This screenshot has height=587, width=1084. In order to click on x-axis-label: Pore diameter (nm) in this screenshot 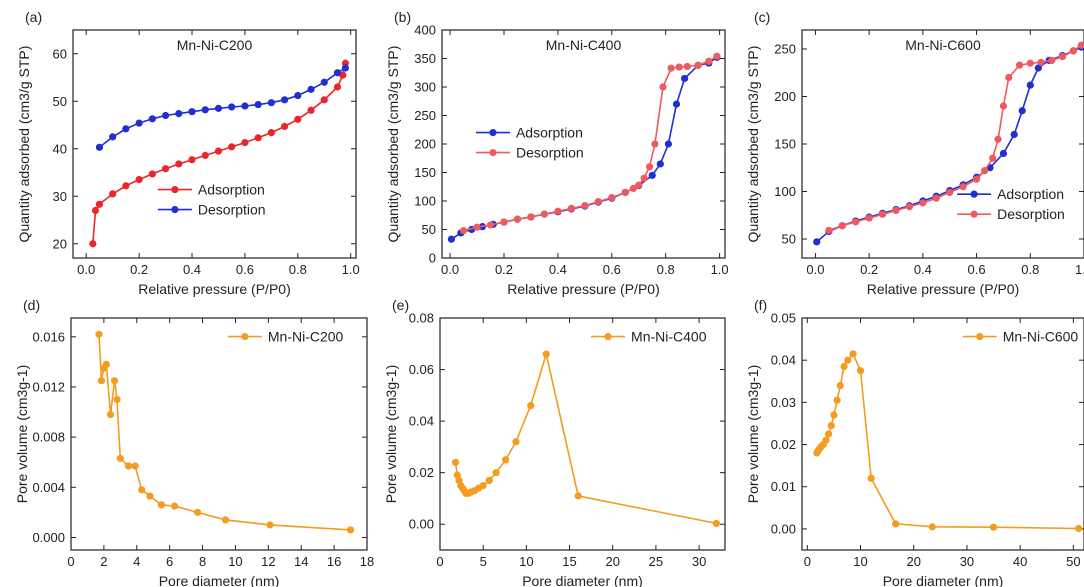, I will do `click(219, 580)`.